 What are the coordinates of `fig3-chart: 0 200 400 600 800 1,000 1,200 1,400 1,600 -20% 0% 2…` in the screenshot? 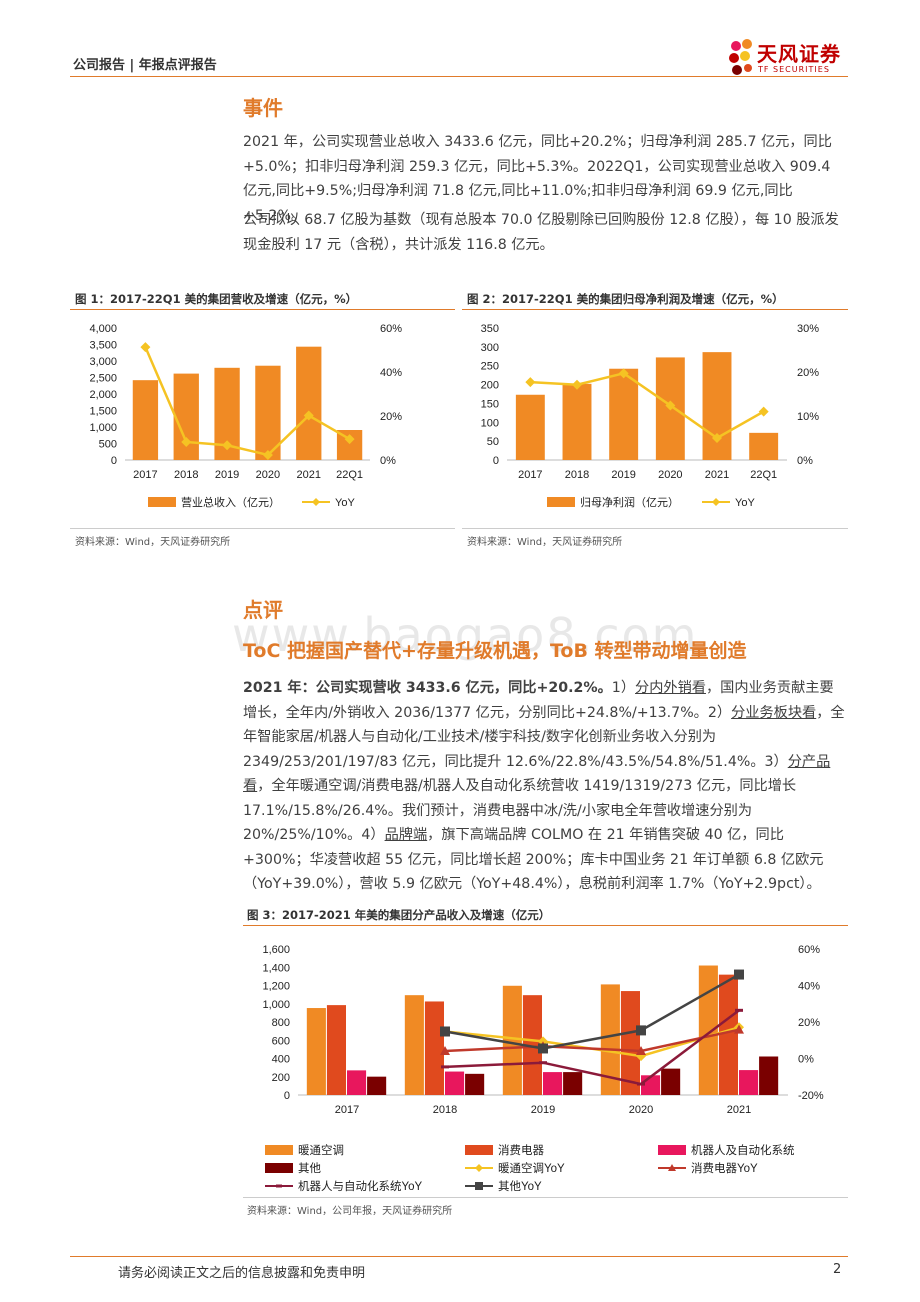 It's located at (543, 1068).